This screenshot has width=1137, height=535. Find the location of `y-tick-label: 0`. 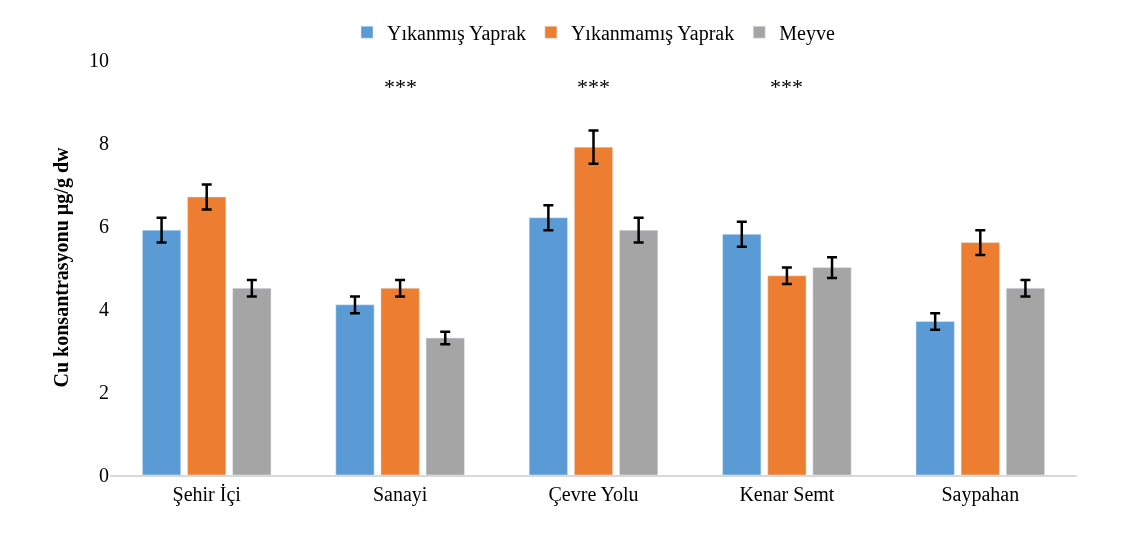

y-tick-label: 0 is located at coordinates (104, 475).